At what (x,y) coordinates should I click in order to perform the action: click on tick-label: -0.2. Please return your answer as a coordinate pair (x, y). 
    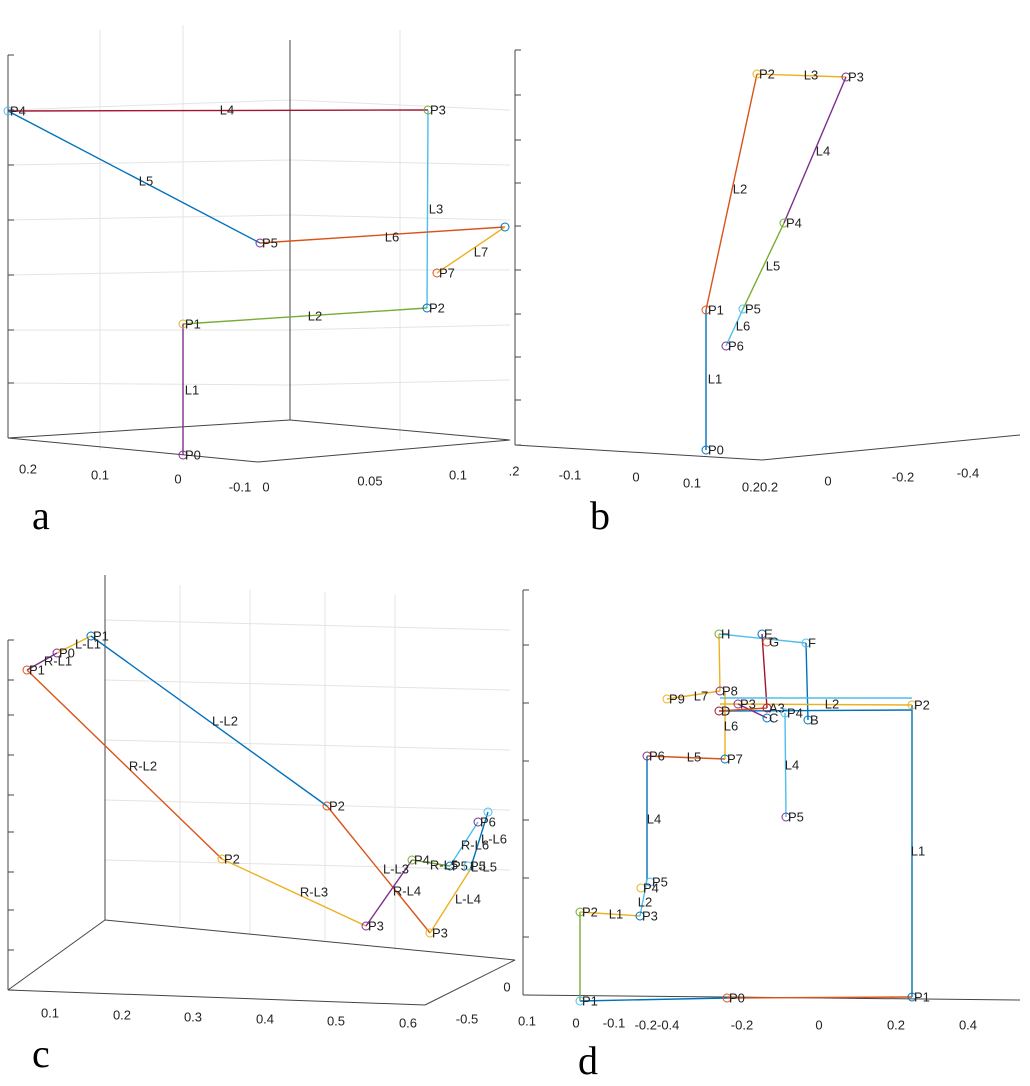
    Looking at the image, I should click on (903, 476).